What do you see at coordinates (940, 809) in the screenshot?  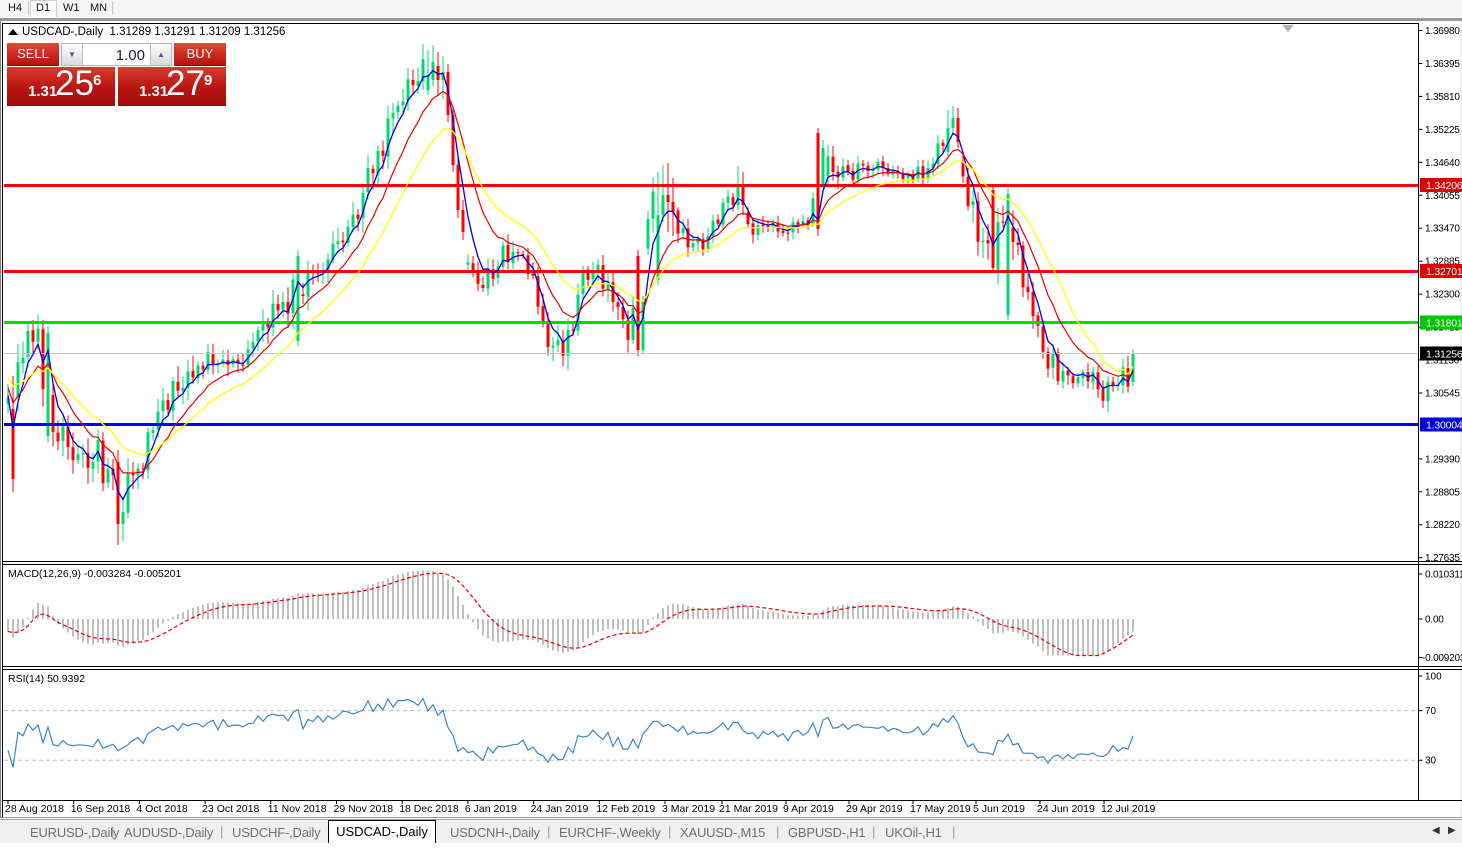 I see `svg-text: 17 May 2019` at bounding box center [940, 809].